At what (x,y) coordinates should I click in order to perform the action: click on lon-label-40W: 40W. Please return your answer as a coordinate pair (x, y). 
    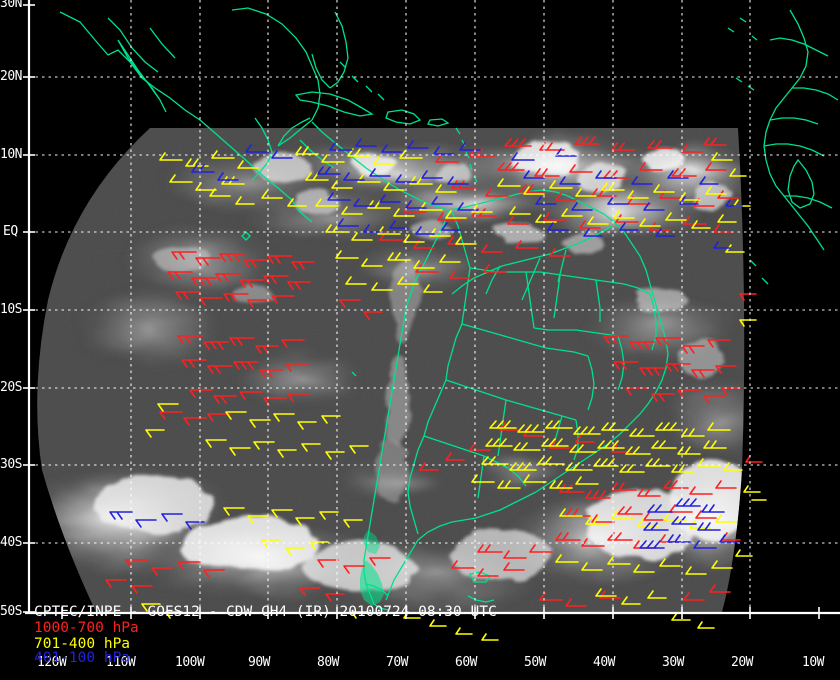
    Looking at the image, I should click on (604, 662).